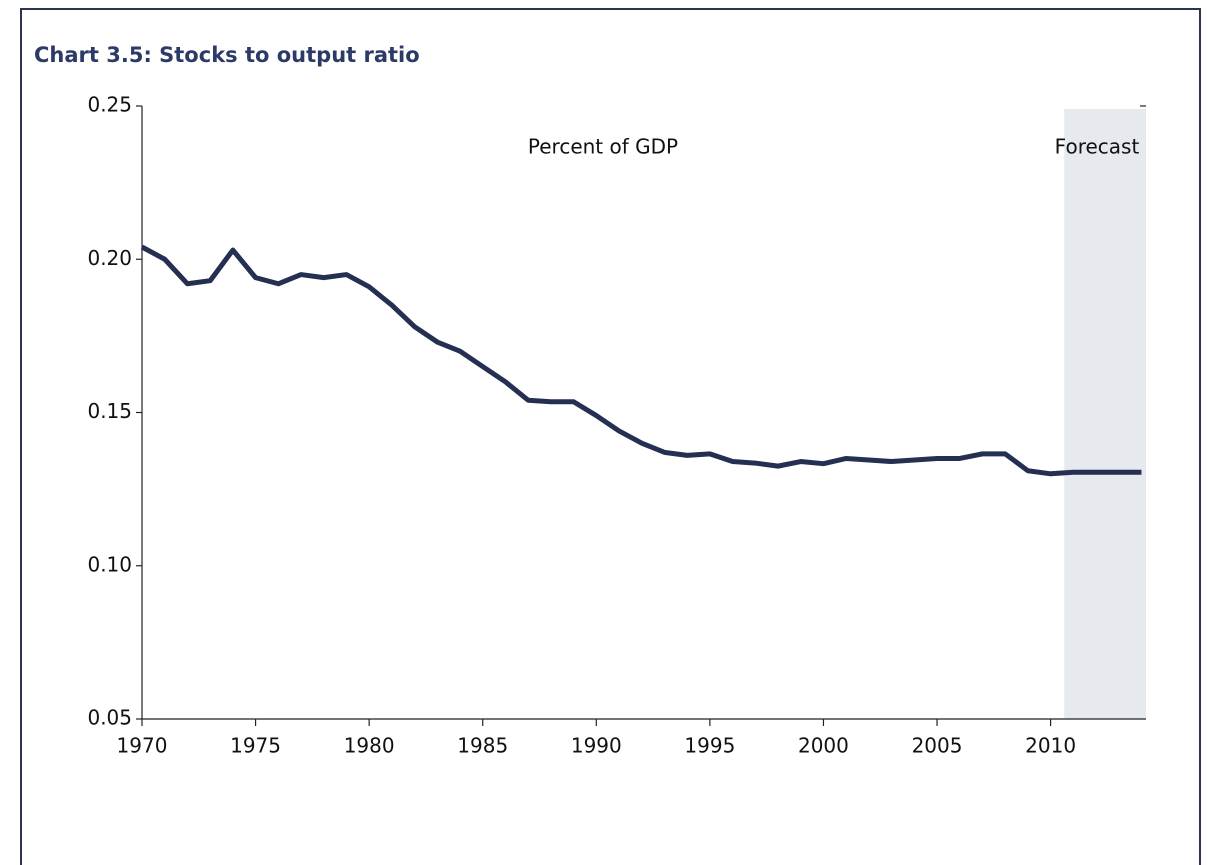 This screenshot has height=865, width=1208. Describe the element at coordinates (227, 55) in the screenshot. I see `chart-title: Chart 3.5: Stocks to output ratio` at that location.